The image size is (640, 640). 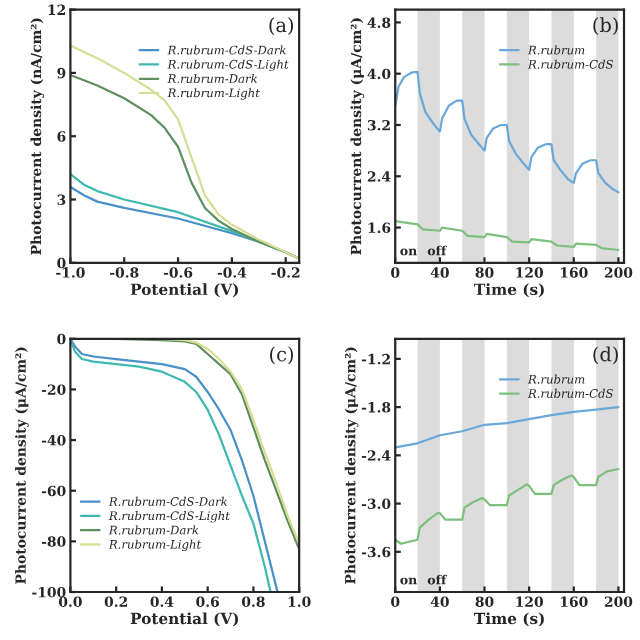 I want to click on annotation: (b), so click(x=605, y=26).